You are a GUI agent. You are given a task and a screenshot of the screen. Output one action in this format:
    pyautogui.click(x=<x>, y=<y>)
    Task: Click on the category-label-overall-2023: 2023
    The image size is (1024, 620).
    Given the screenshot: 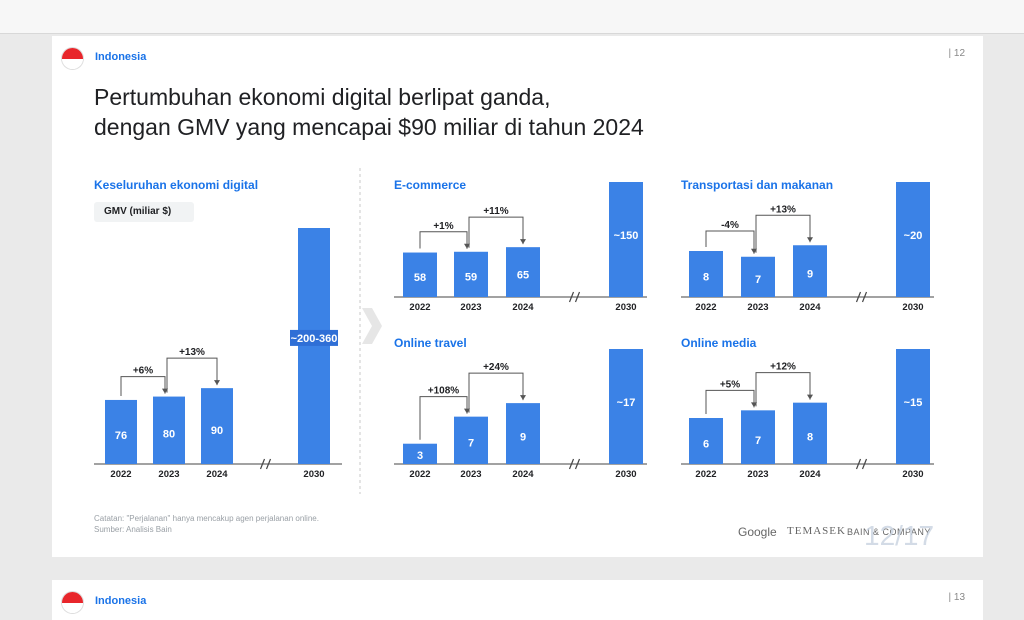 What is the action you would take?
    pyautogui.click(x=168, y=474)
    